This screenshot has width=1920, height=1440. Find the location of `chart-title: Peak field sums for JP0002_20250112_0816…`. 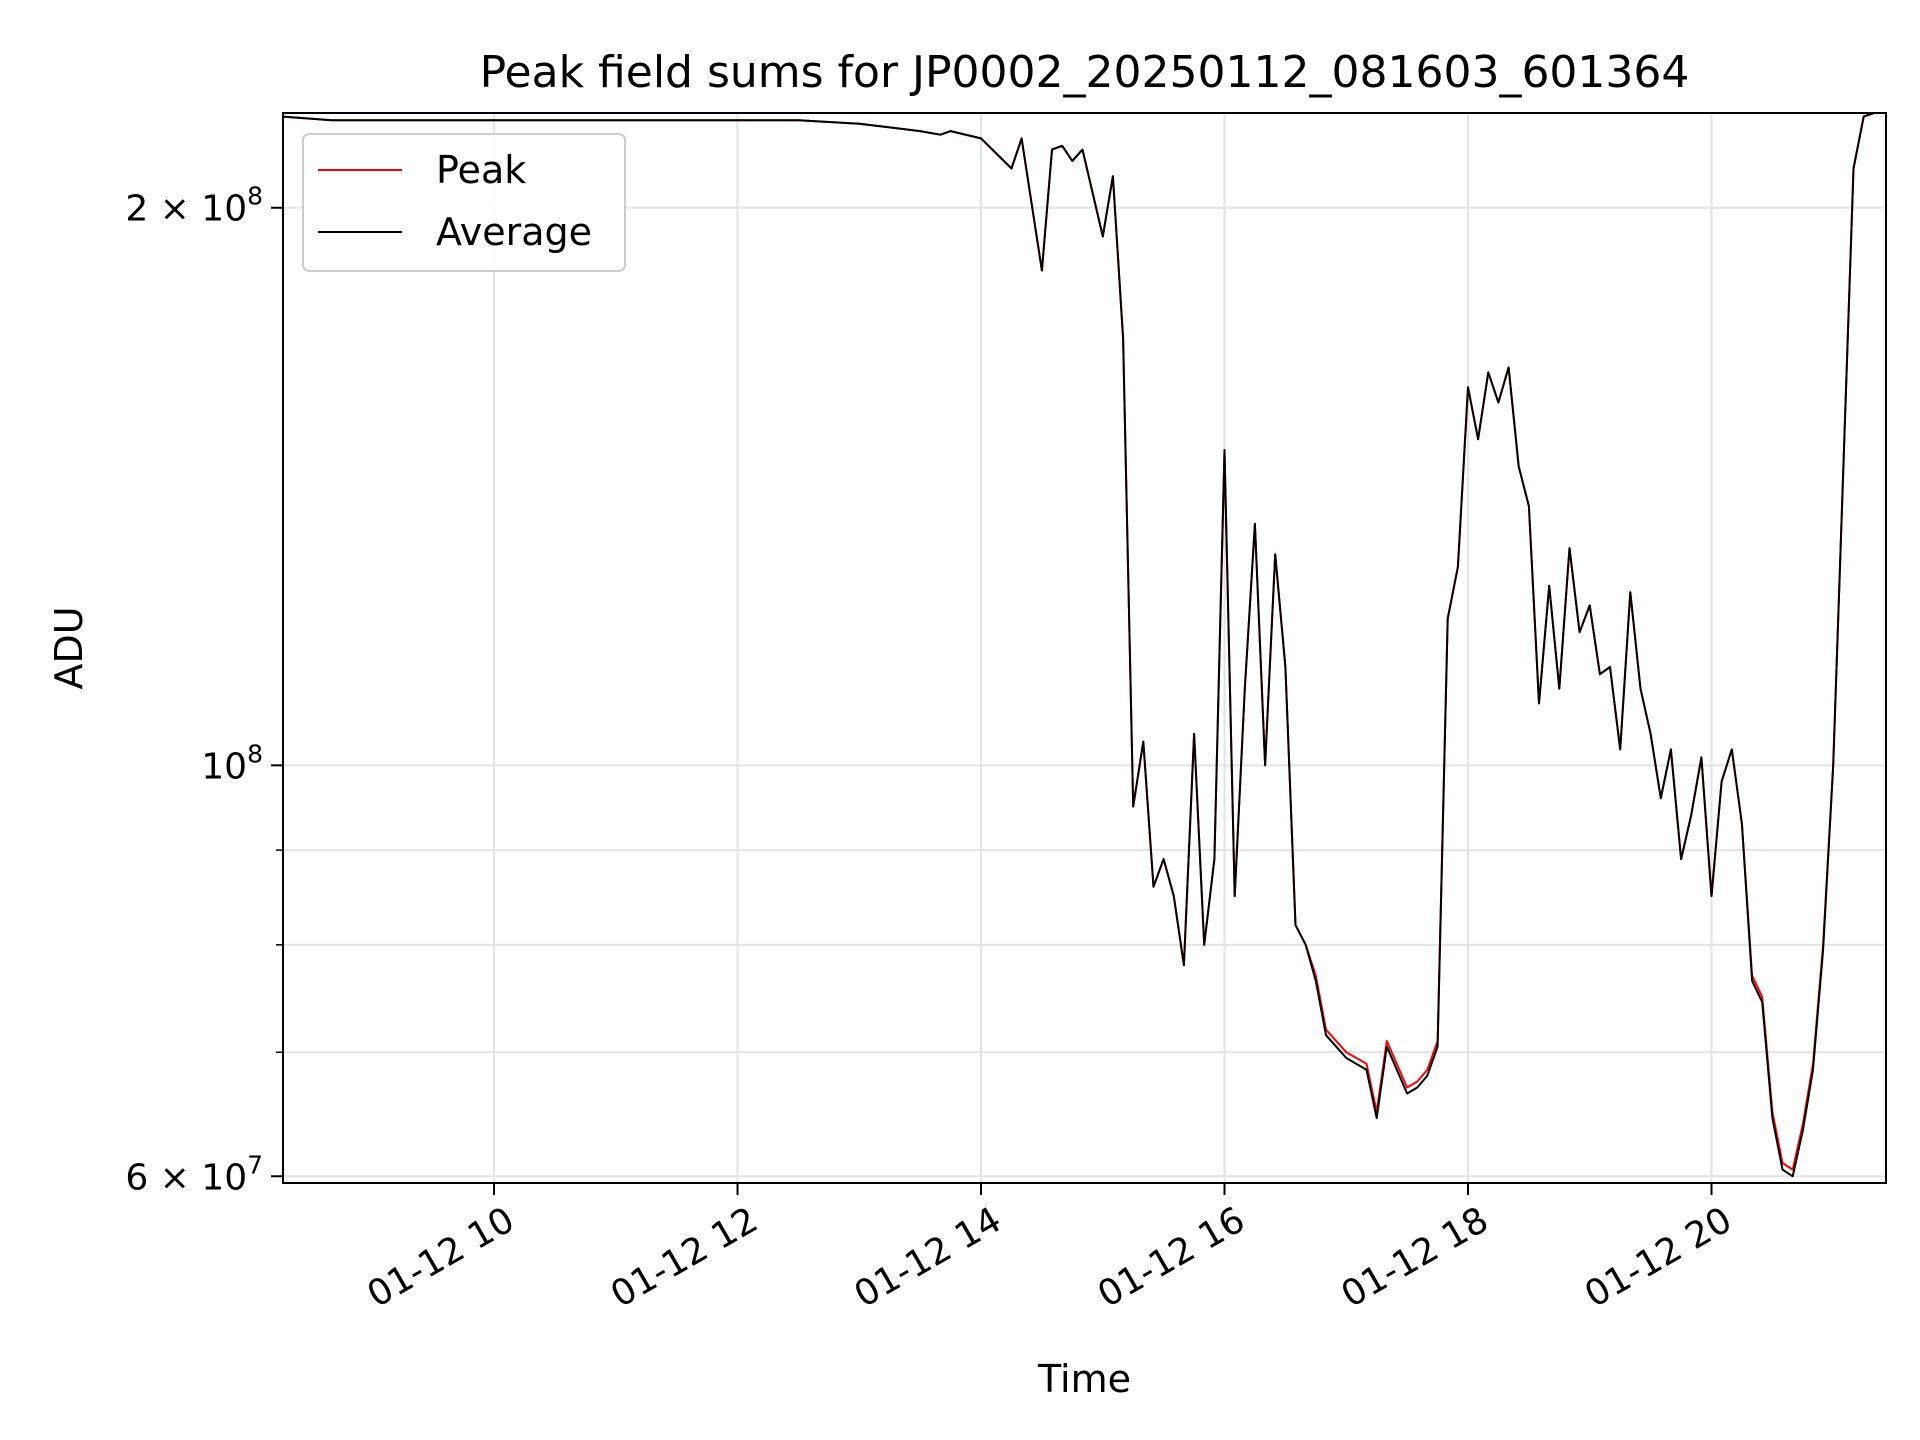

chart-title: Peak field sums for JP0002_20250112_0816… is located at coordinates (1085, 72).